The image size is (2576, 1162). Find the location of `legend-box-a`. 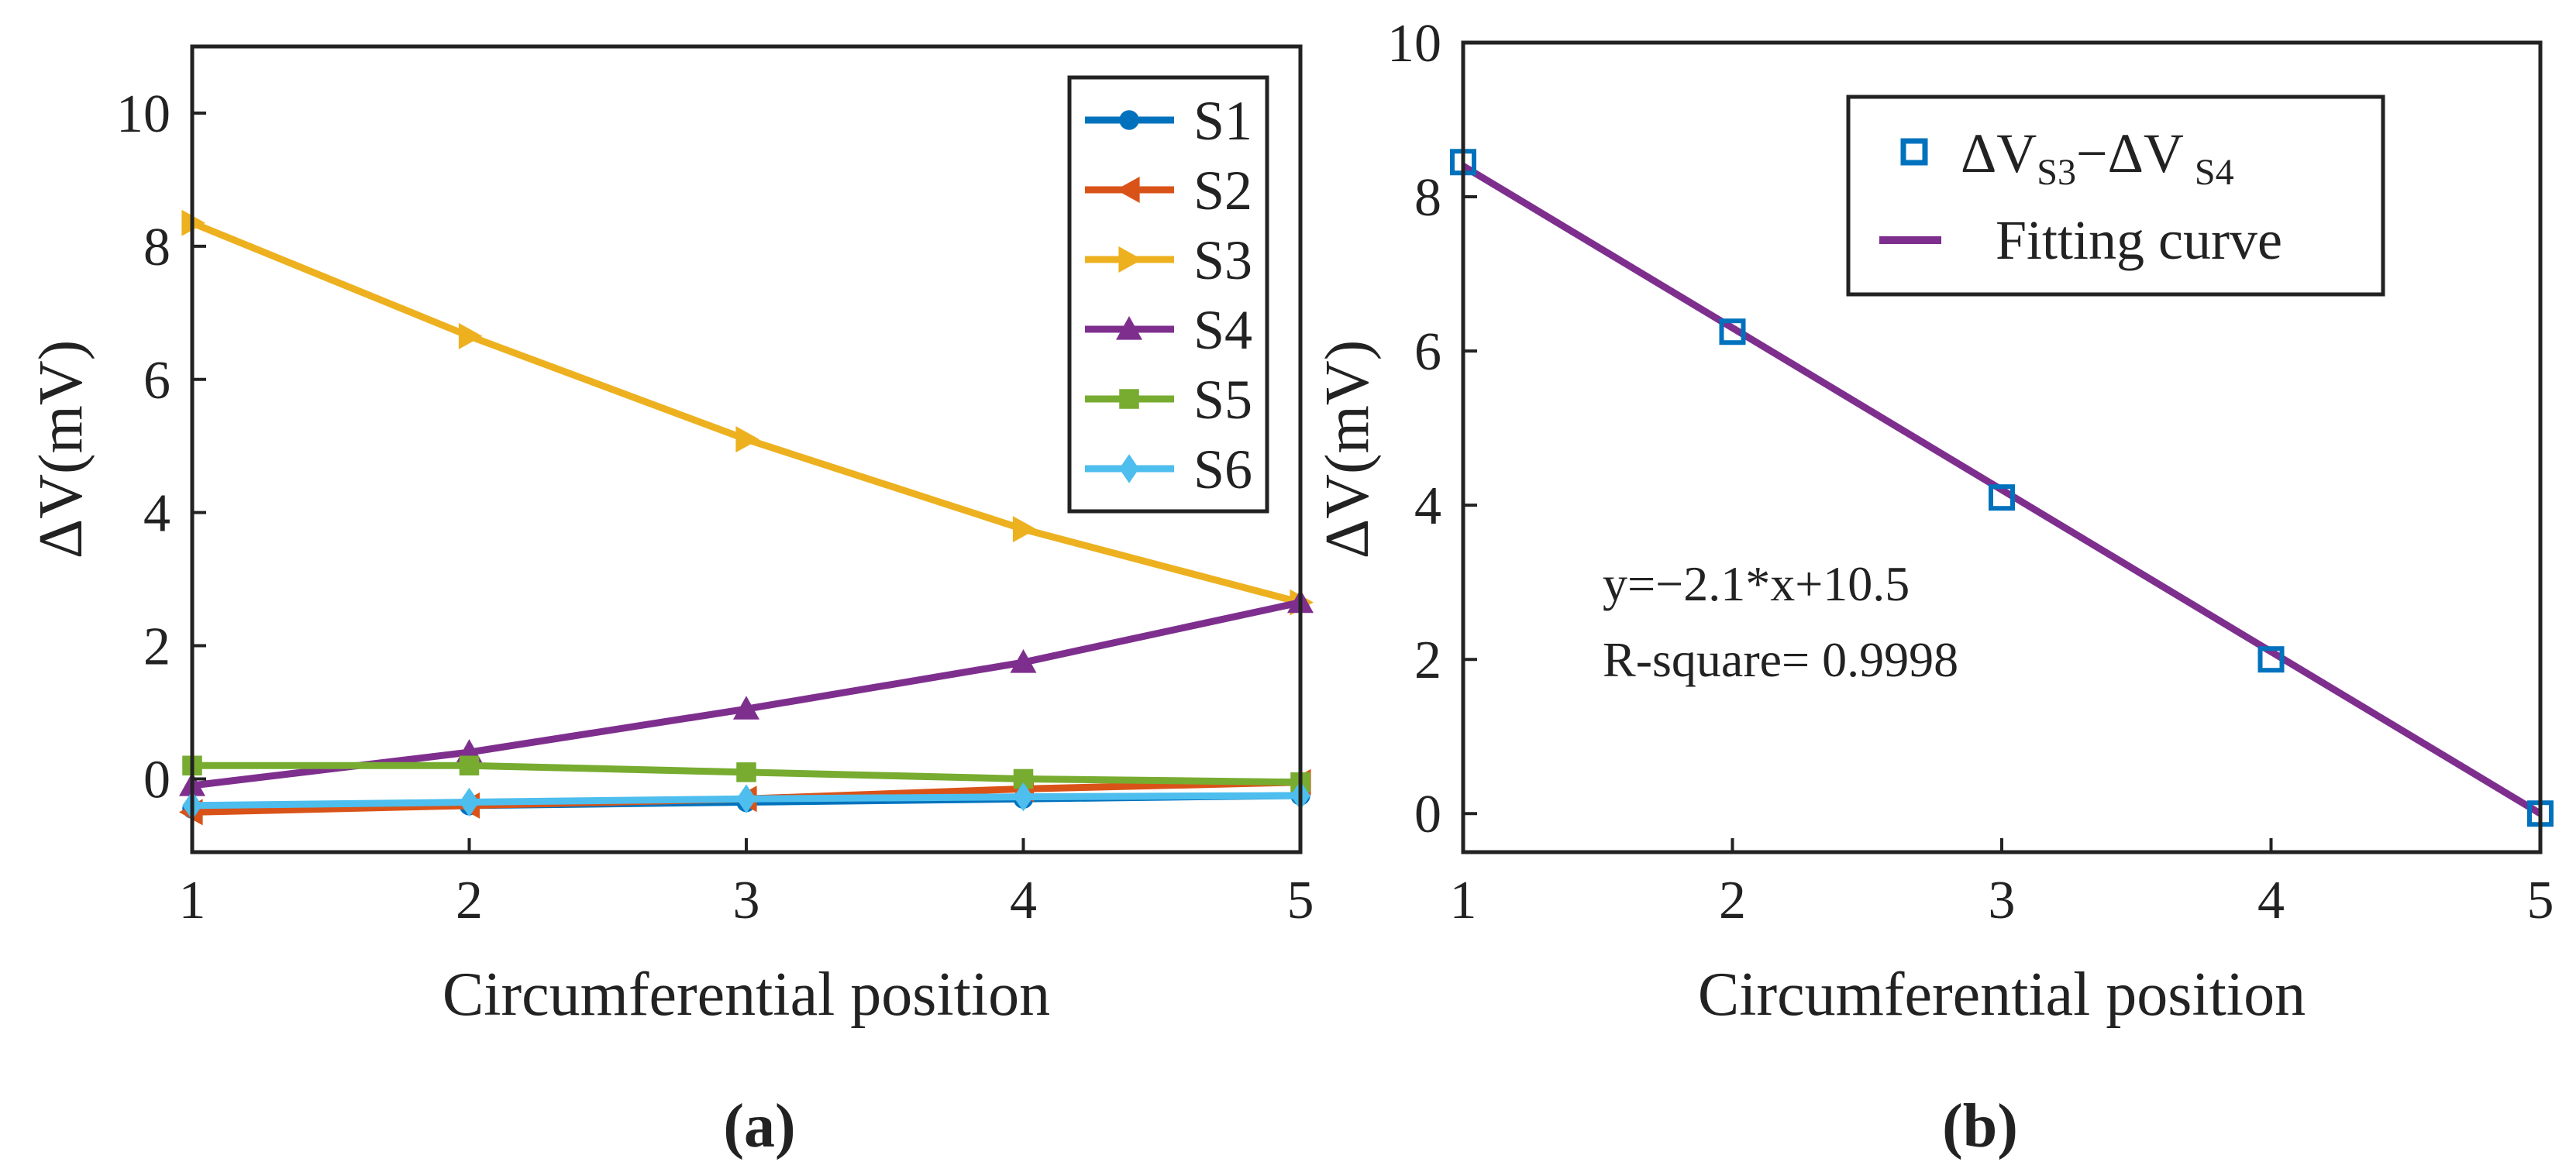

legend-box-a is located at coordinates (1168, 294).